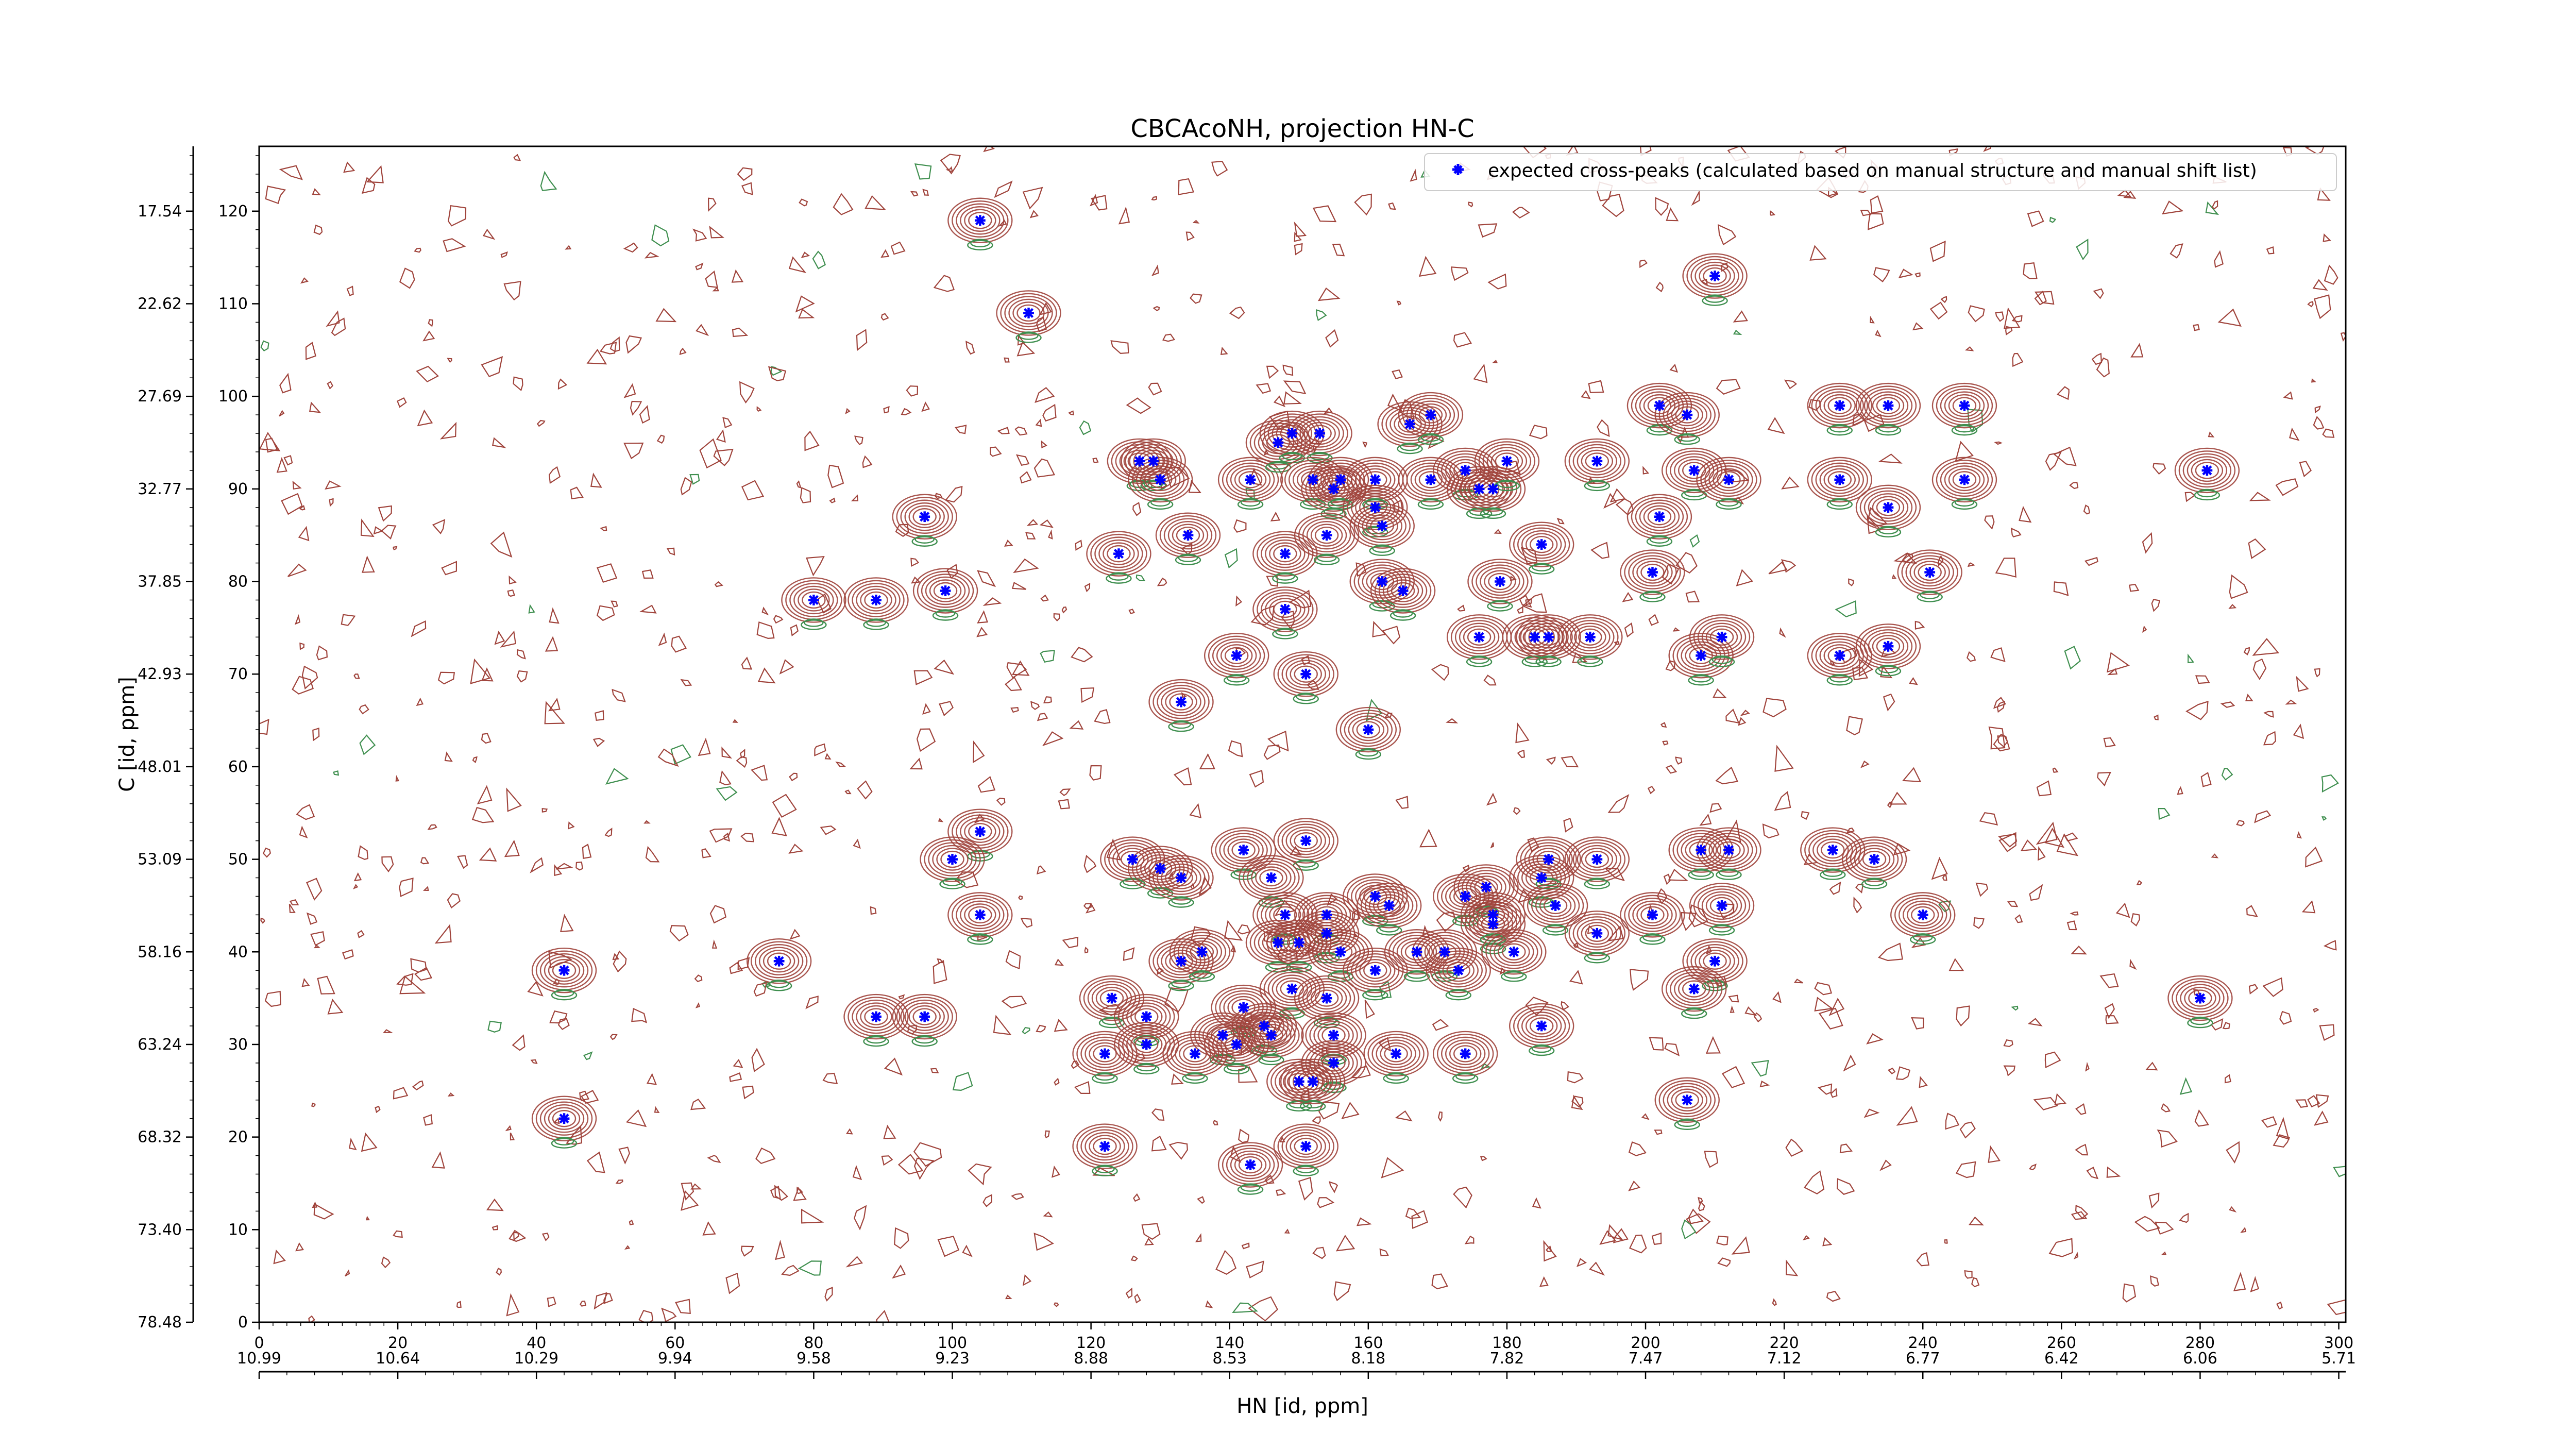 This screenshot has width=2576, height=1449. Describe the element at coordinates (2200, 1359) in the screenshot. I see `x-ppm-tick-label: 6.06` at that location.